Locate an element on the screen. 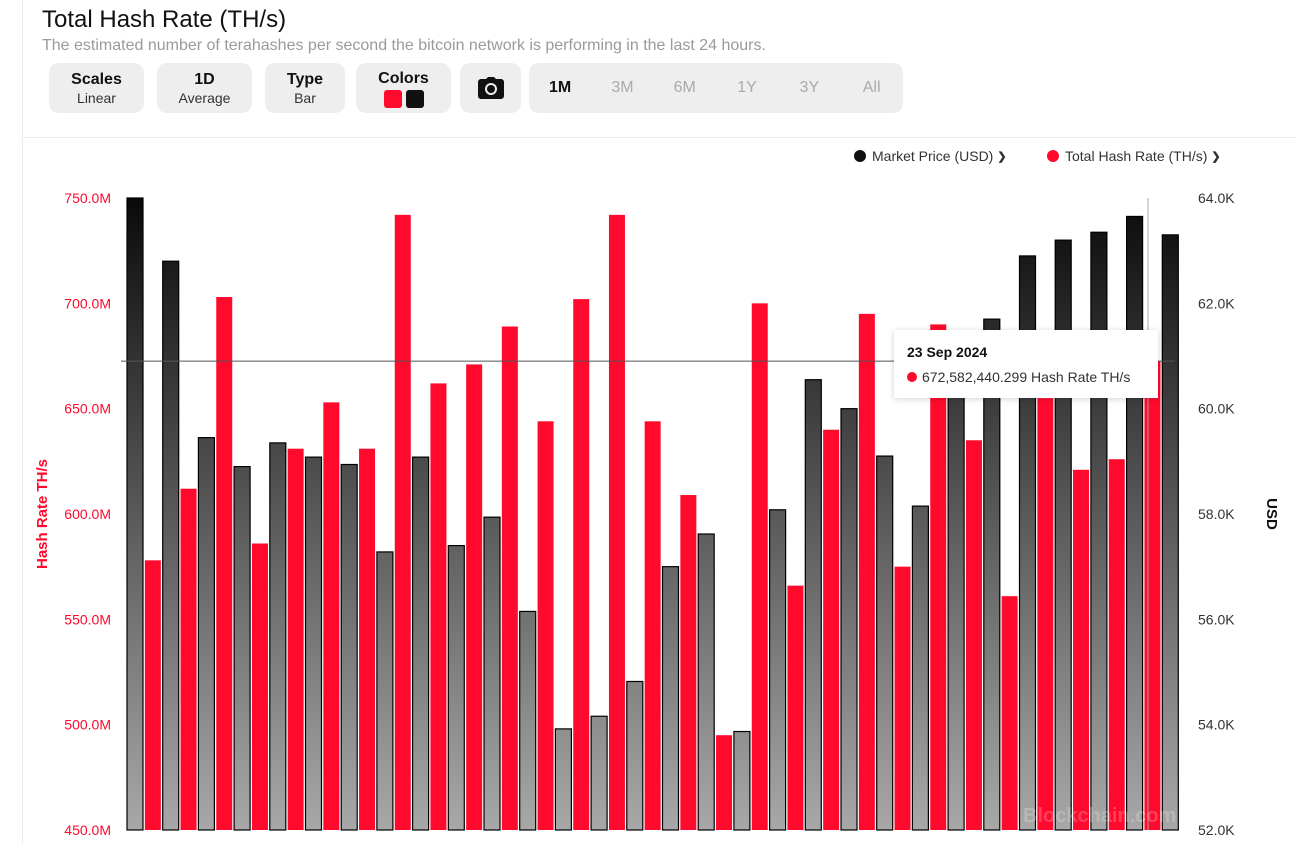 This screenshot has width=1295, height=845. legend-hash-rate: Total Hash Rate (TH/s) ❯ is located at coordinates (1134, 156).